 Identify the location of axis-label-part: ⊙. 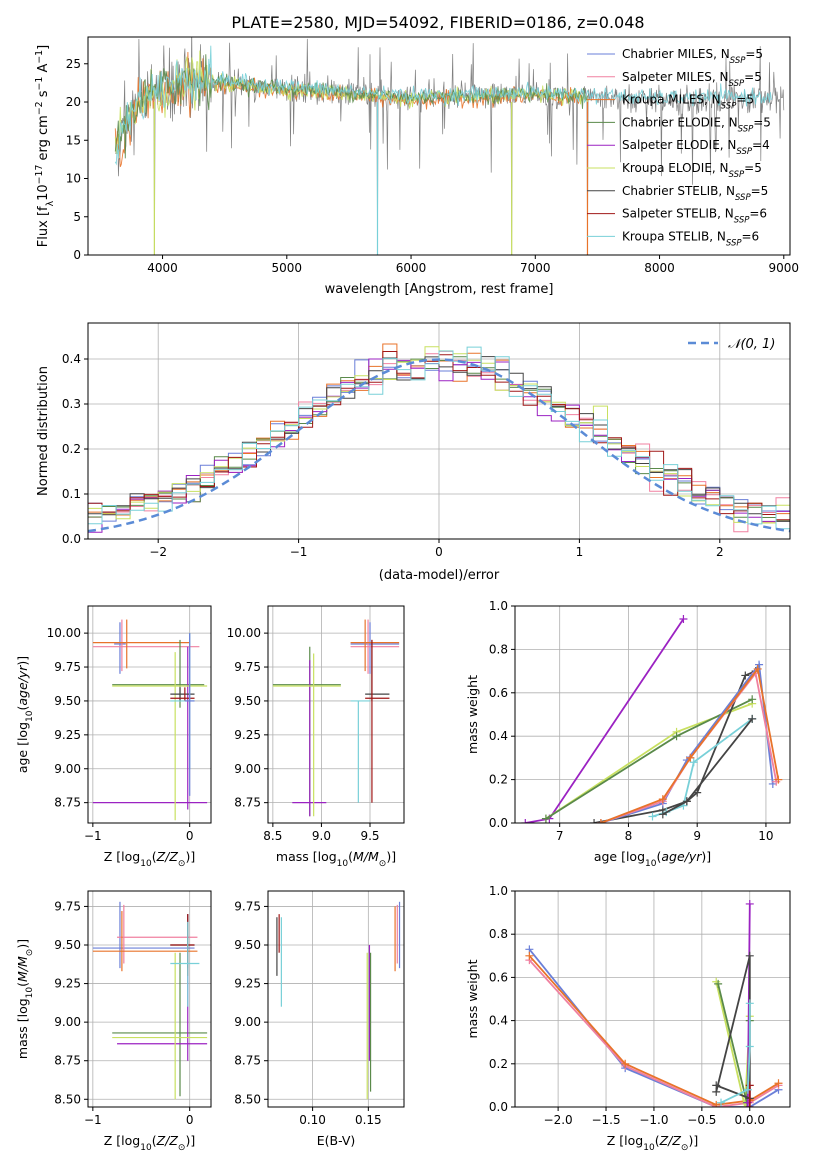
(30, 953).